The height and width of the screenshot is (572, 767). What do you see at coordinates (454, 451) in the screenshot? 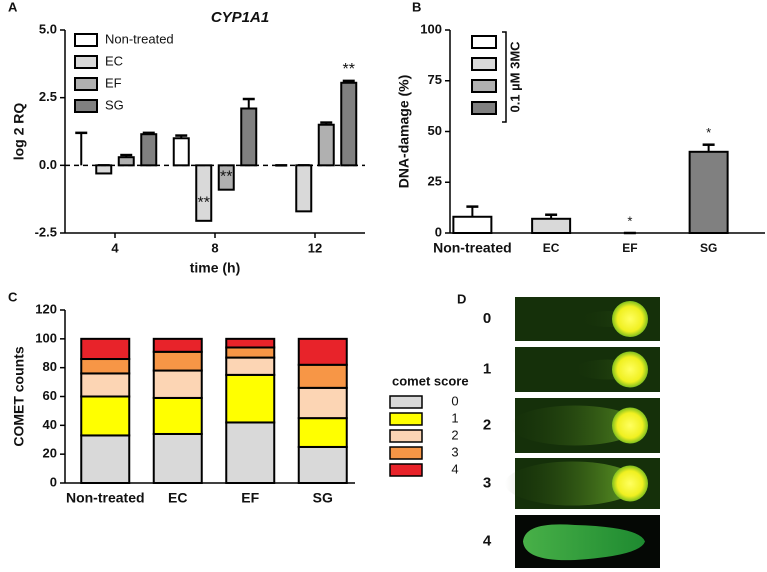
I see `legend-label: 3` at bounding box center [454, 451].